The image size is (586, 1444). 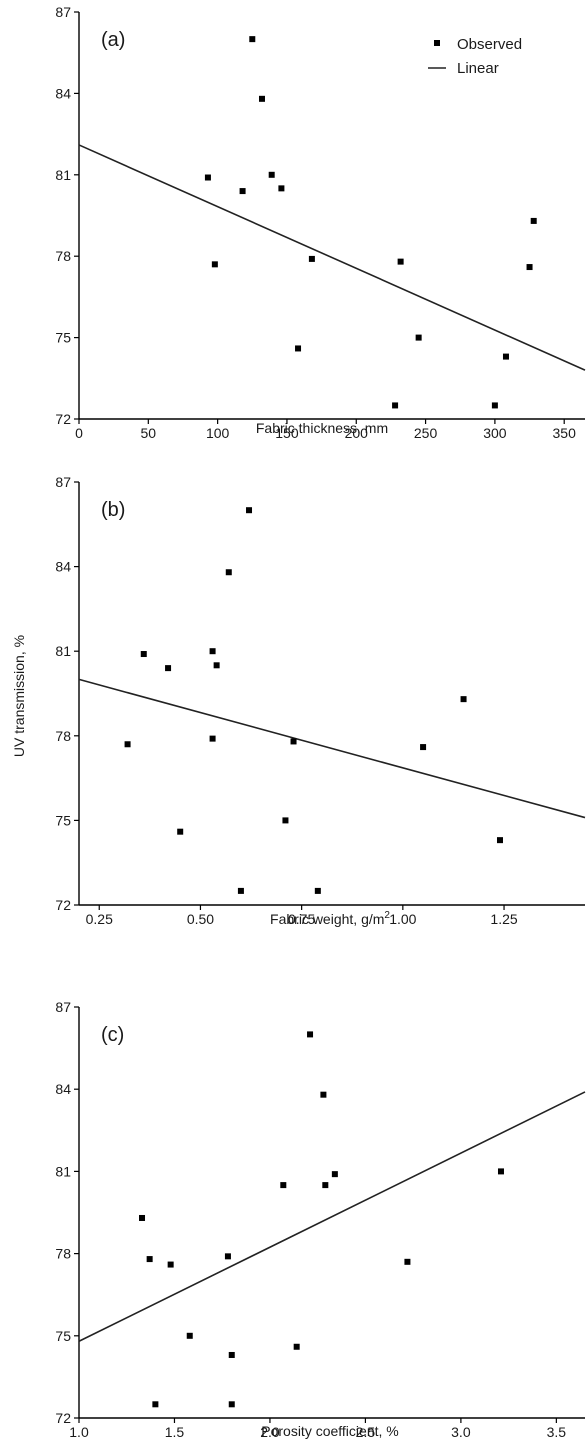 I want to click on x-tick-label: 3.0, so click(x=461, y=1432).